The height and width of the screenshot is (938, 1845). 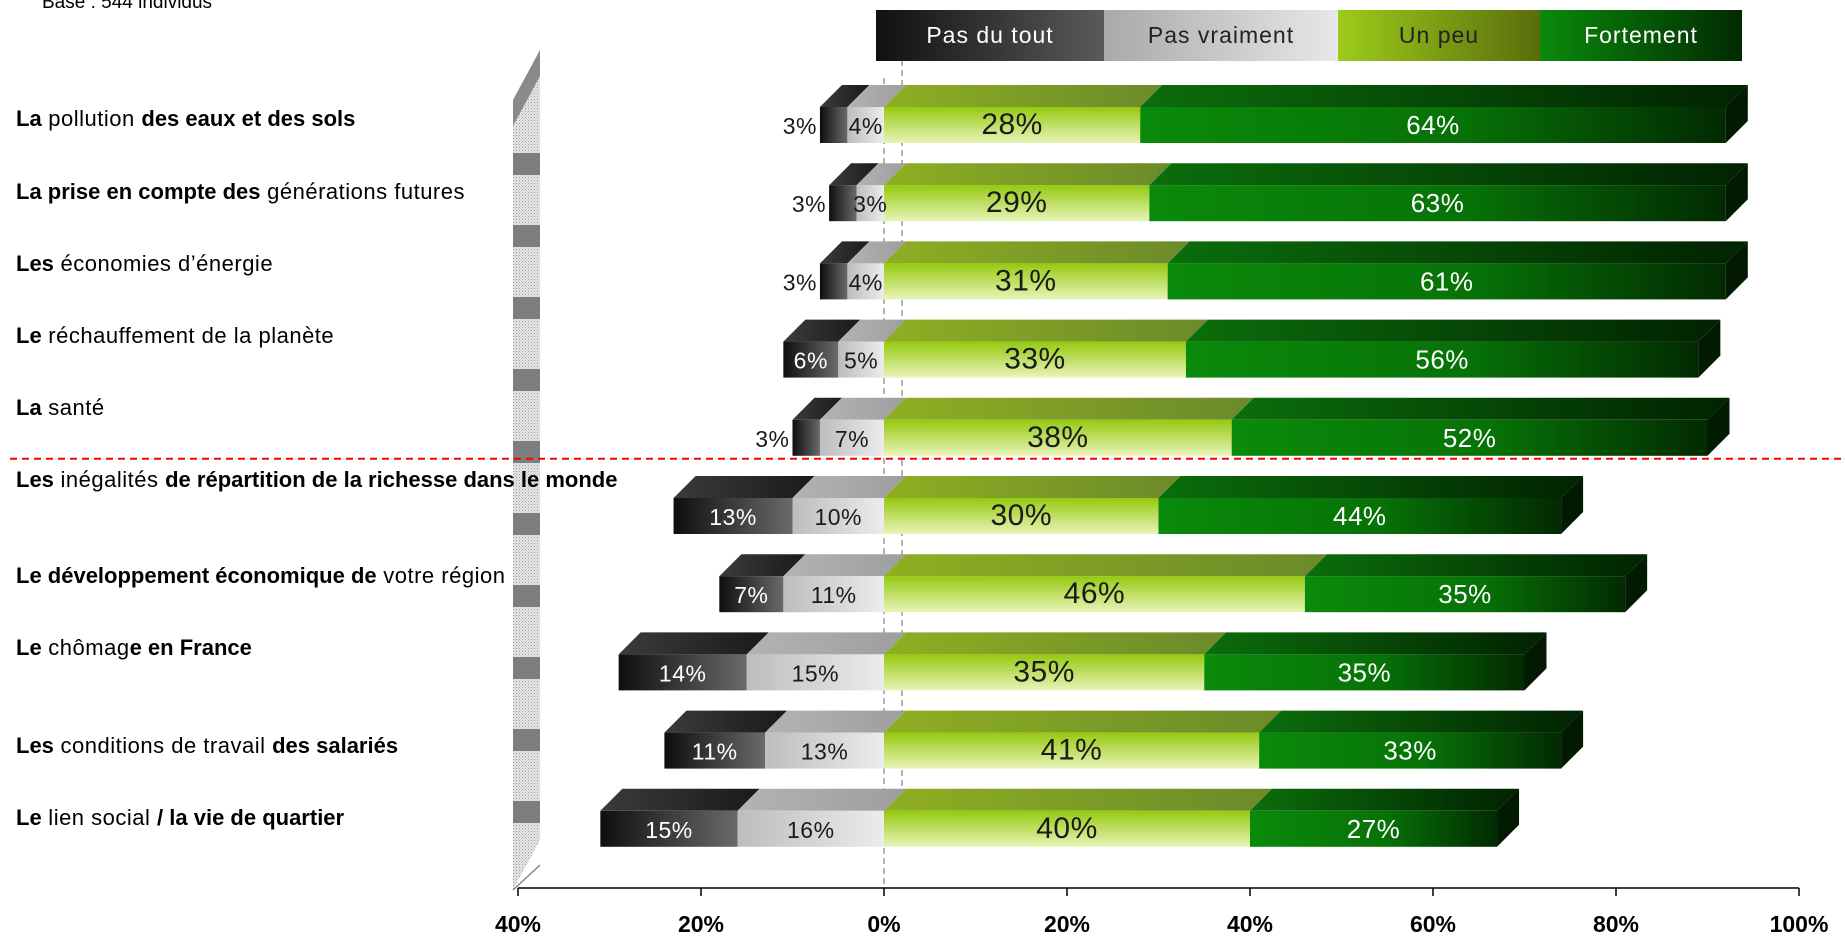 I want to click on category-label: Le lien social / la vie de quartier, so click(x=180, y=817).